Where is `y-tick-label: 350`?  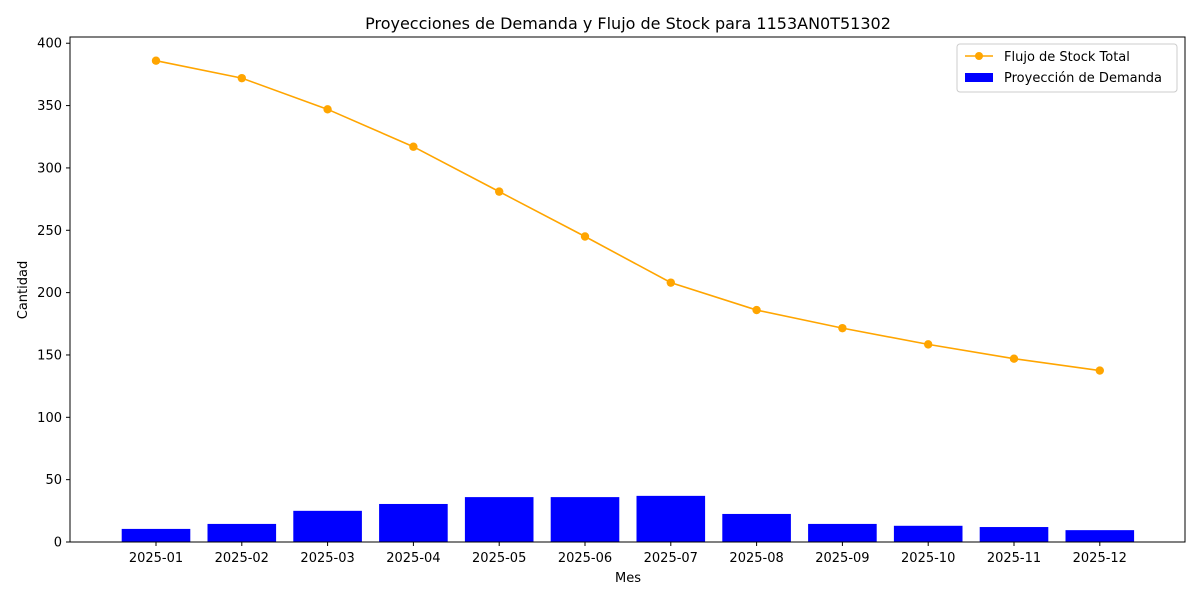
y-tick-label: 350 is located at coordinates (49, 106).